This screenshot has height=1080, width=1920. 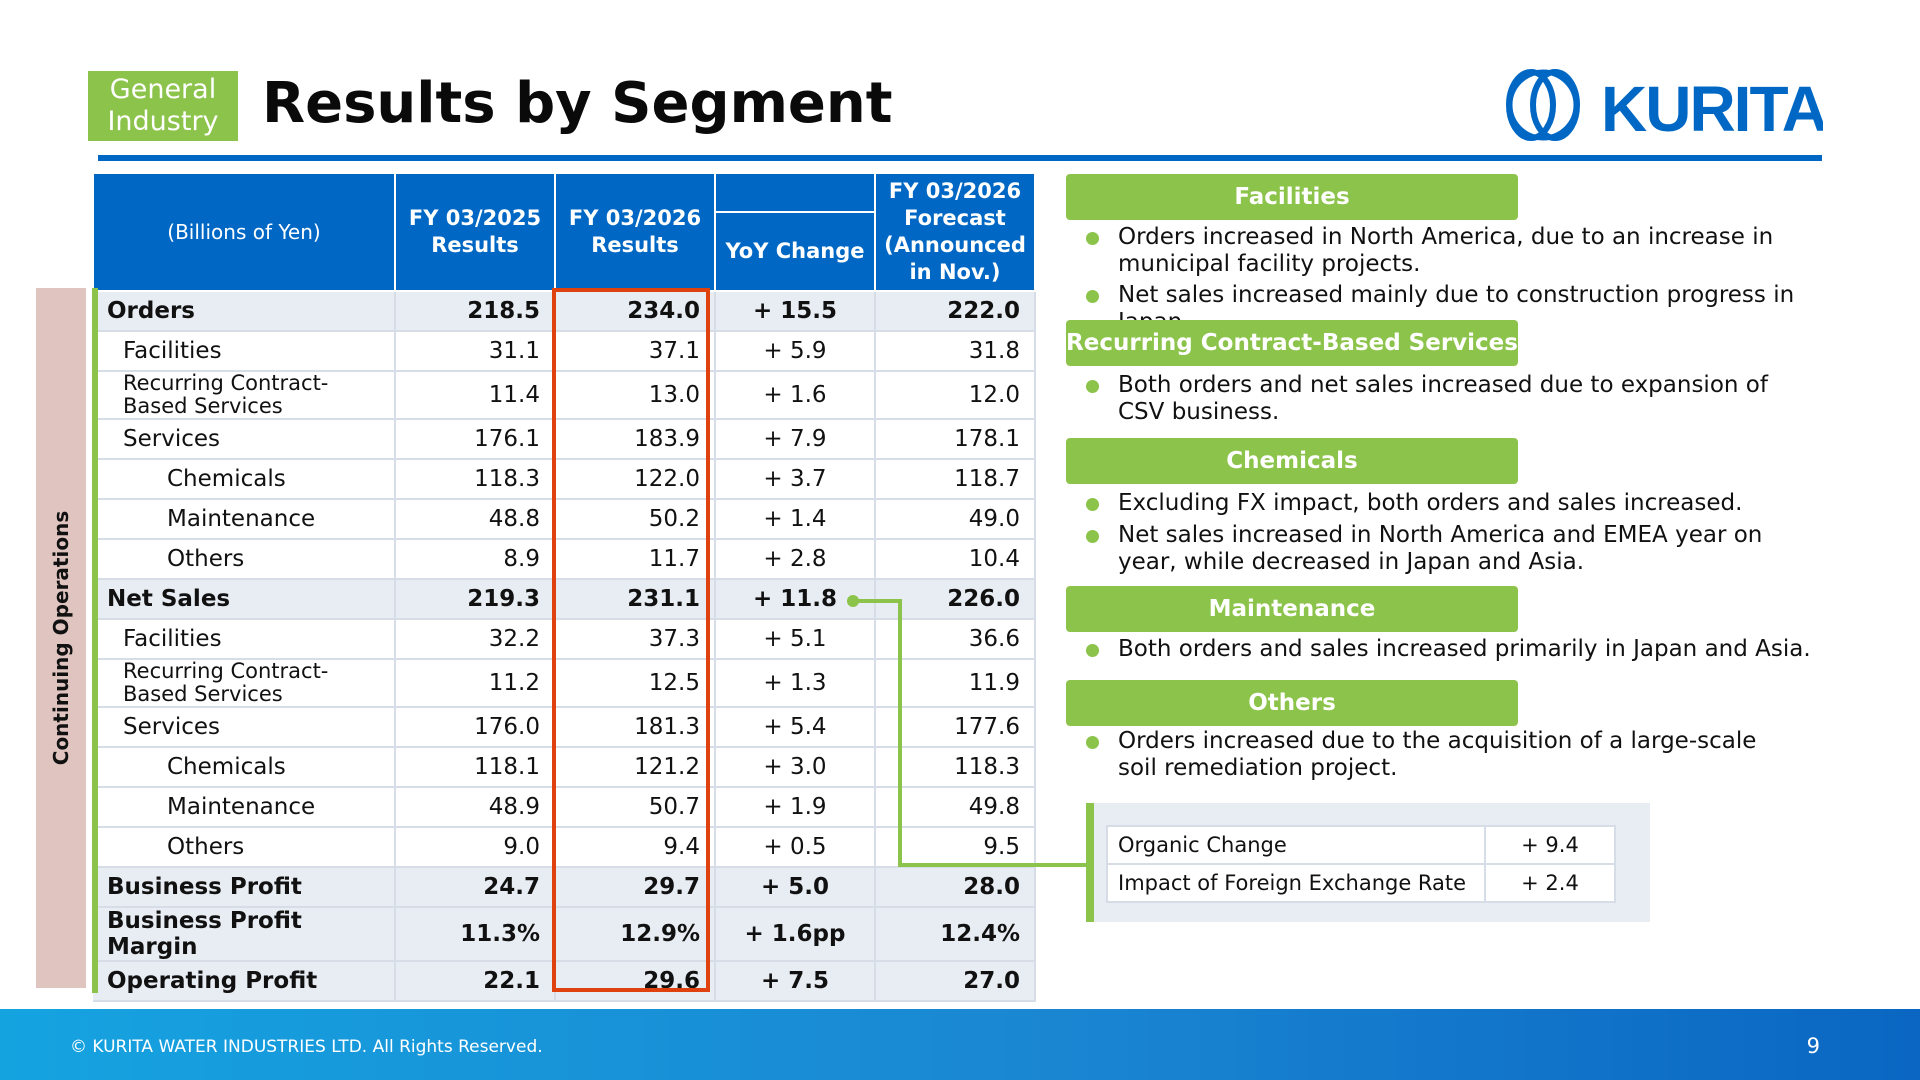 What do you see at coordinates (564, 639) in the screenshot?
I see `table-row: Facilities 32.2 37.3 + 5.1 36.6` at bounding box center [564, 639].